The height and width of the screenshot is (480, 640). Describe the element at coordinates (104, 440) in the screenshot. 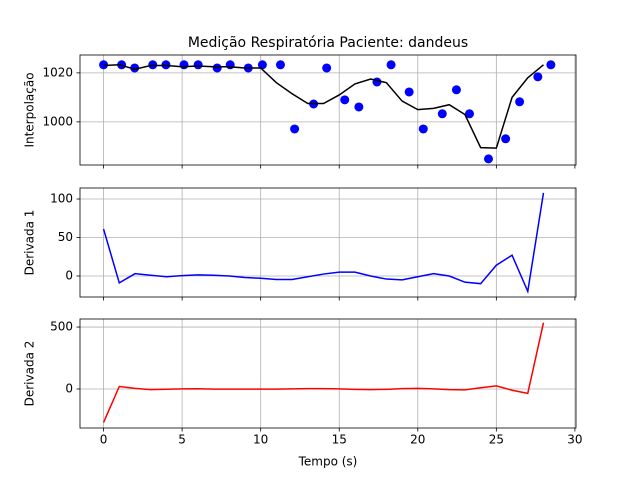

I see `x-tick-label: 0` at that location.